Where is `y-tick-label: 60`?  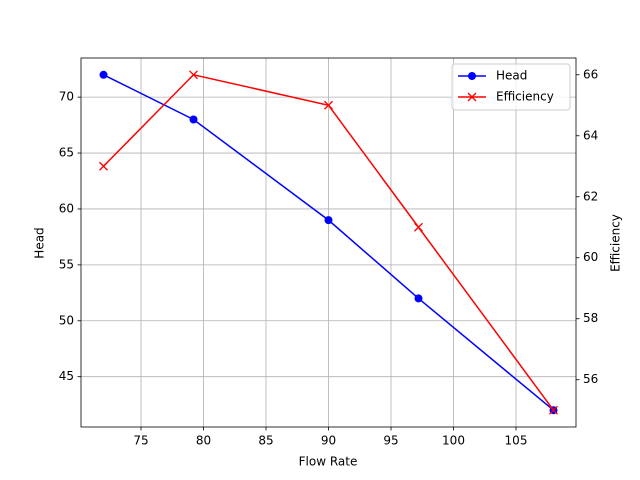
y-tick-label: 60 is located at coordinates (66, 208).